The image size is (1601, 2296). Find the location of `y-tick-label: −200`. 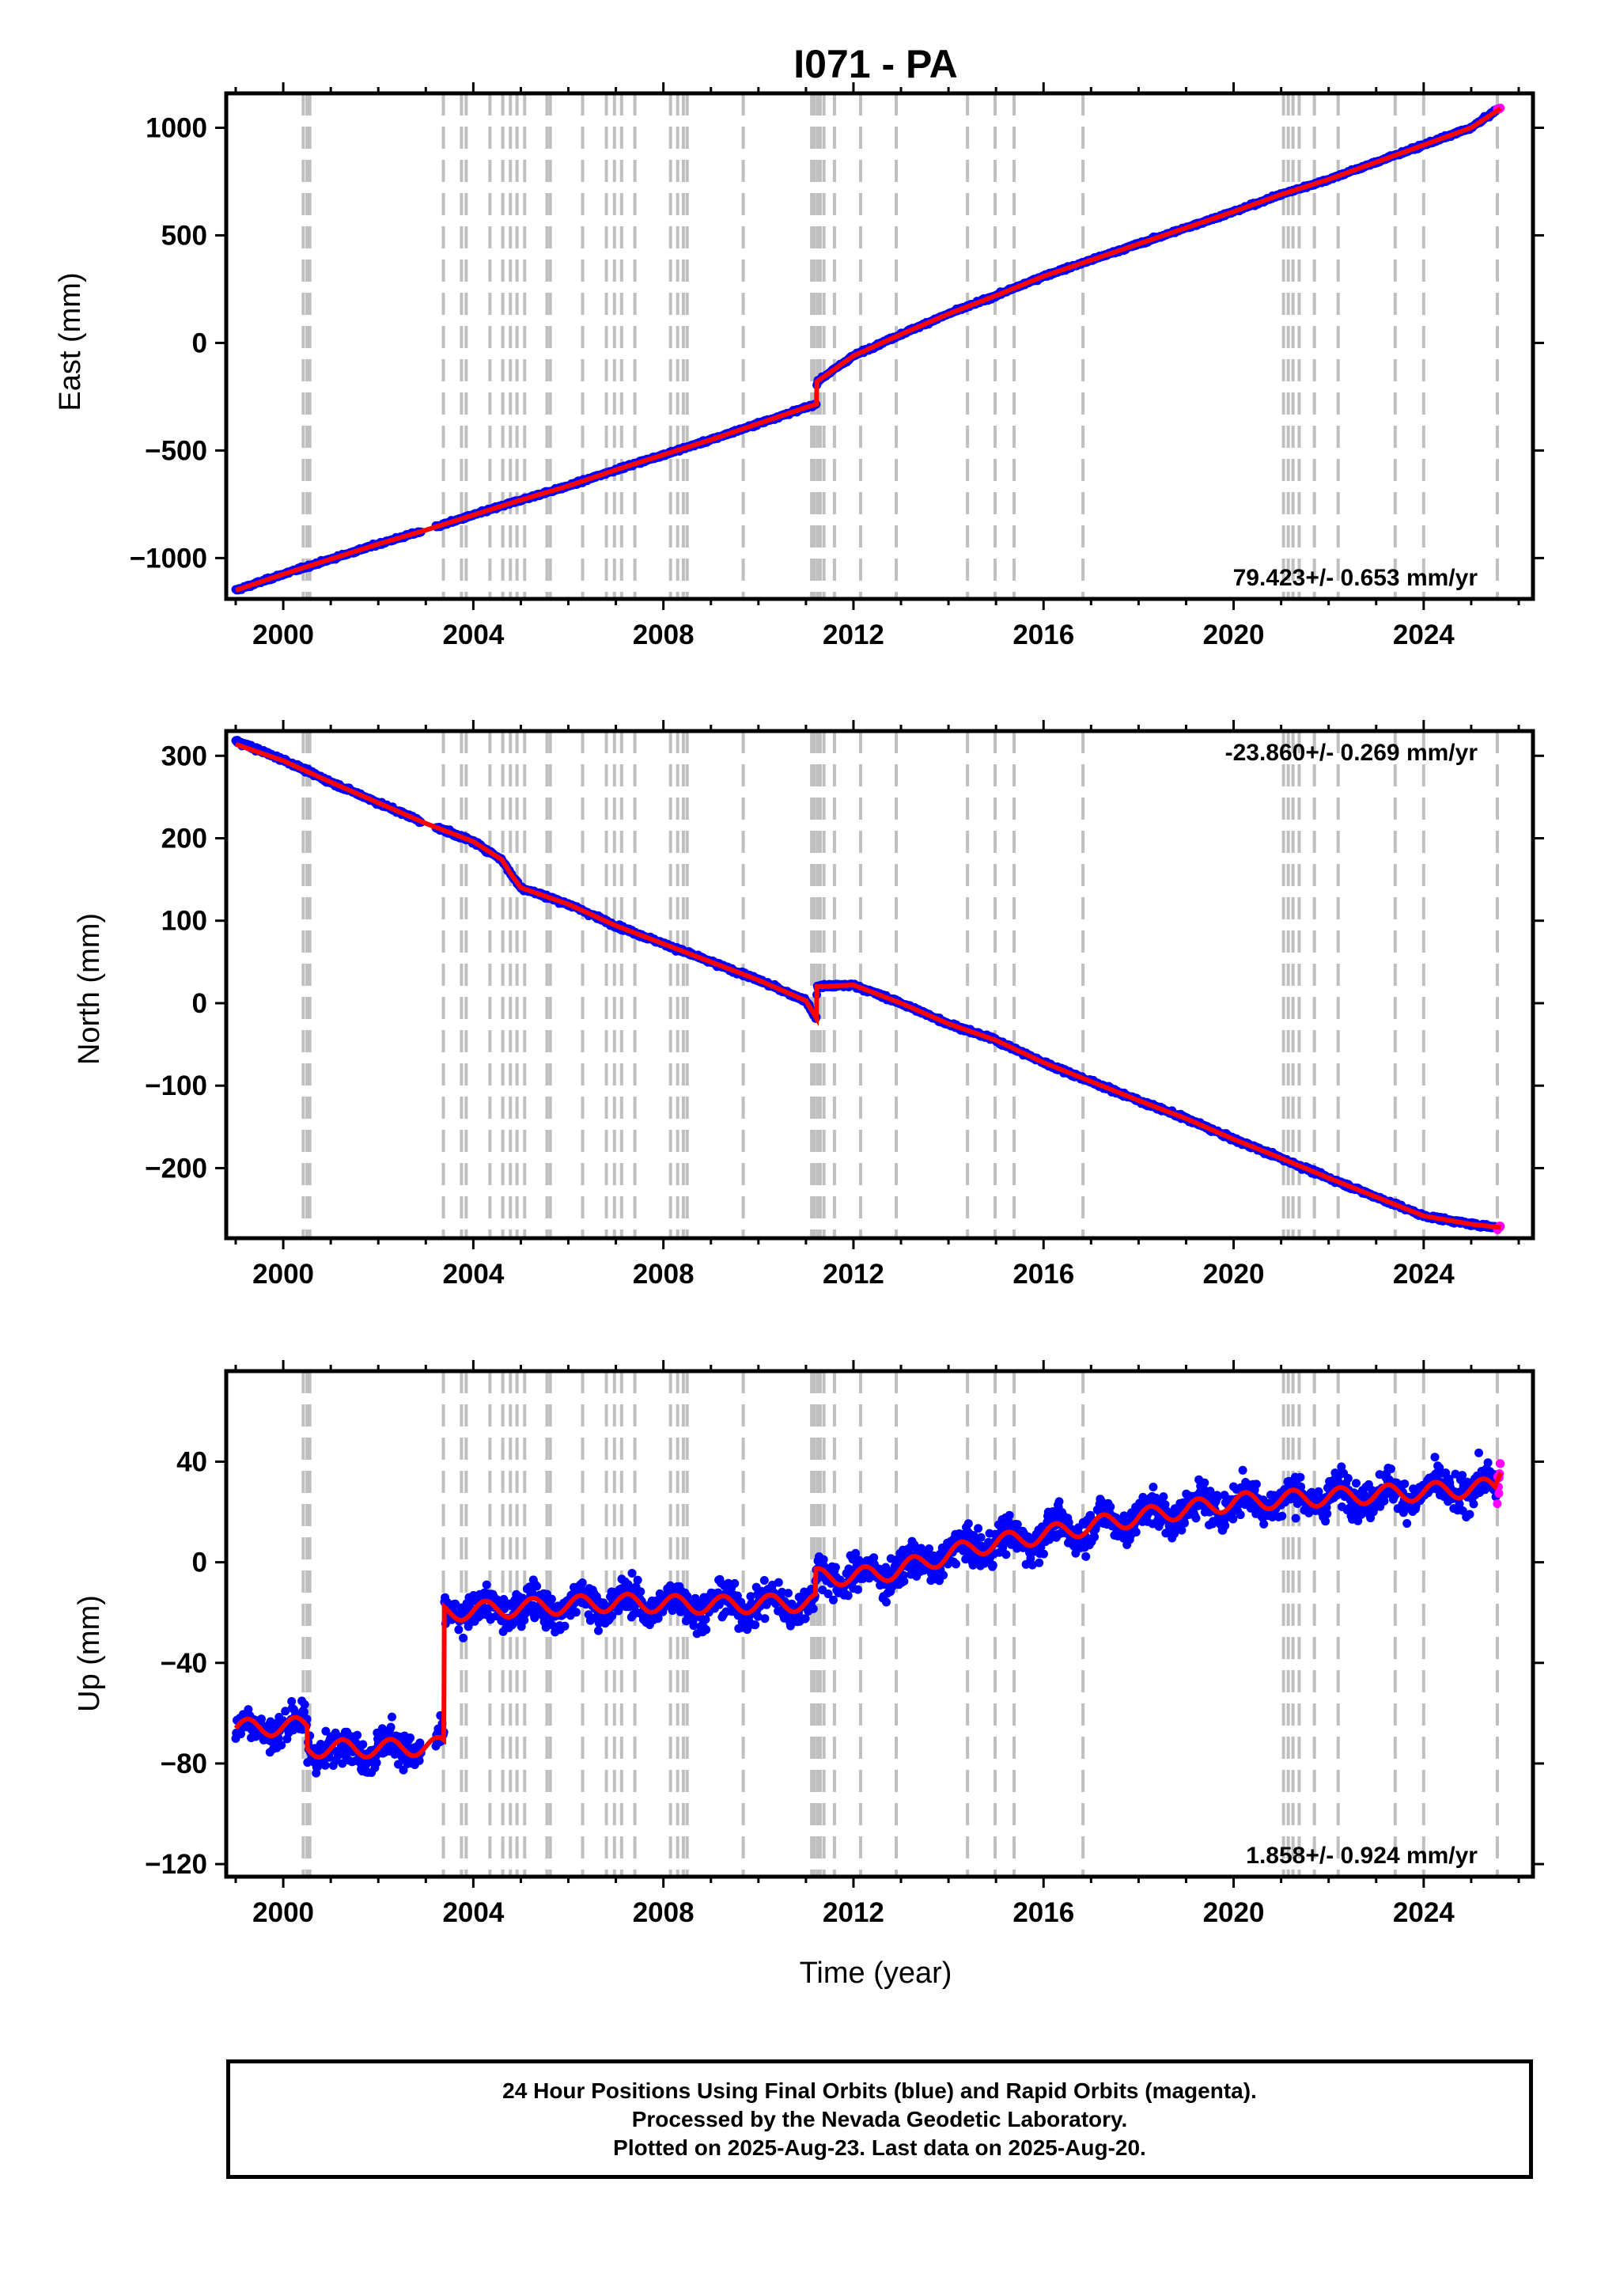

y-tick-label: −200 is located at coordinates (176, 1168).